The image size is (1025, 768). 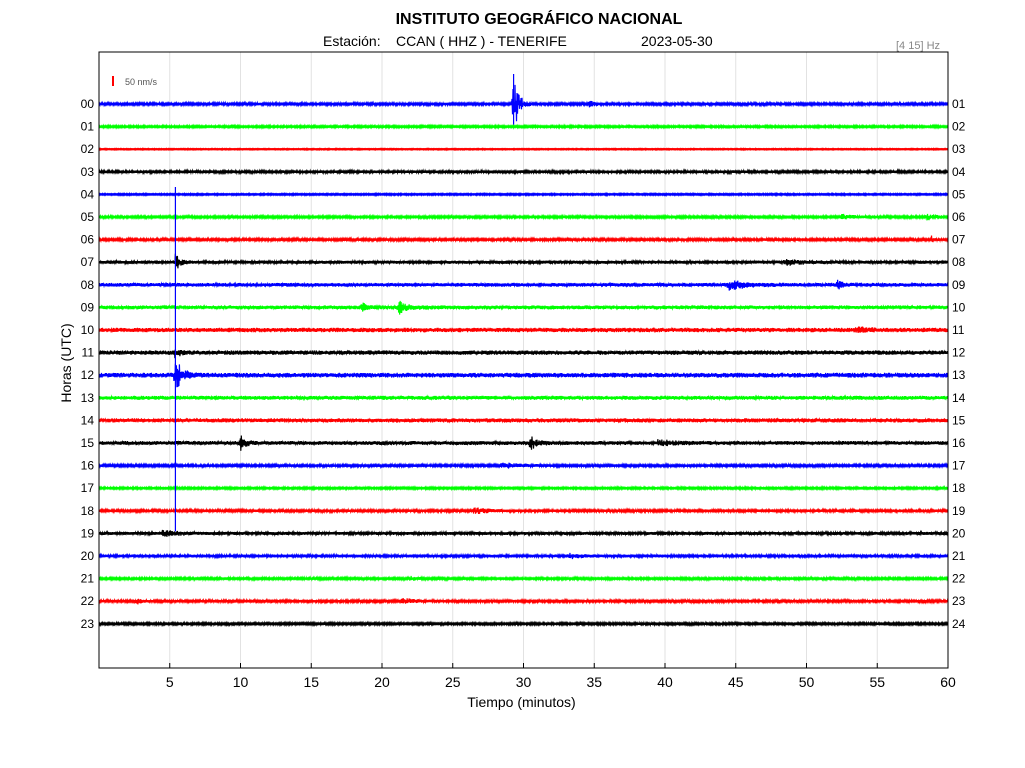 I want to click on right-hour-label: 03, so click(x=959, y=149).